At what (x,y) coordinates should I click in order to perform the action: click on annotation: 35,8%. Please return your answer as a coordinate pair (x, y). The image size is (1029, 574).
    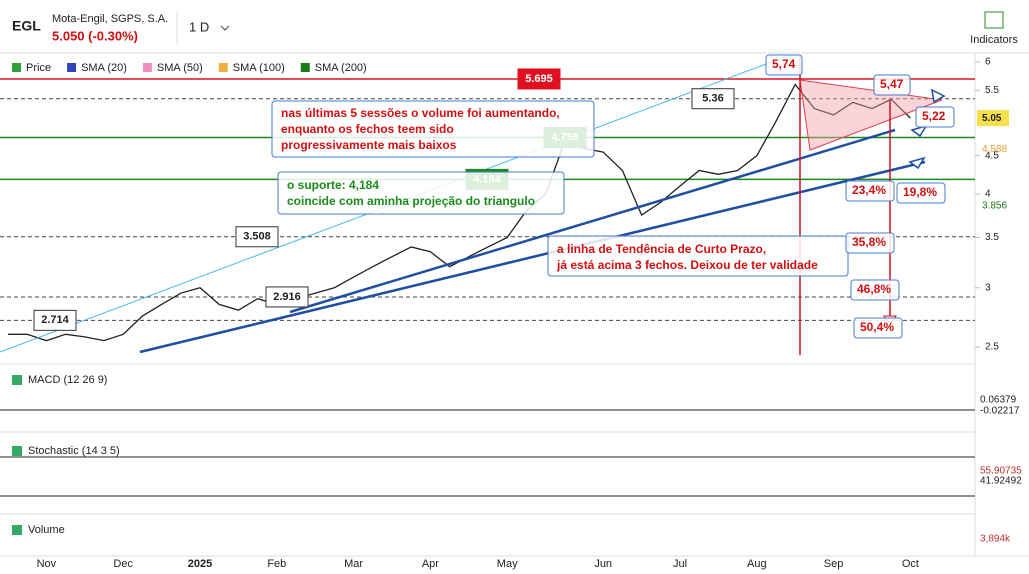
    Looking at the image, I should click on (869, 242).